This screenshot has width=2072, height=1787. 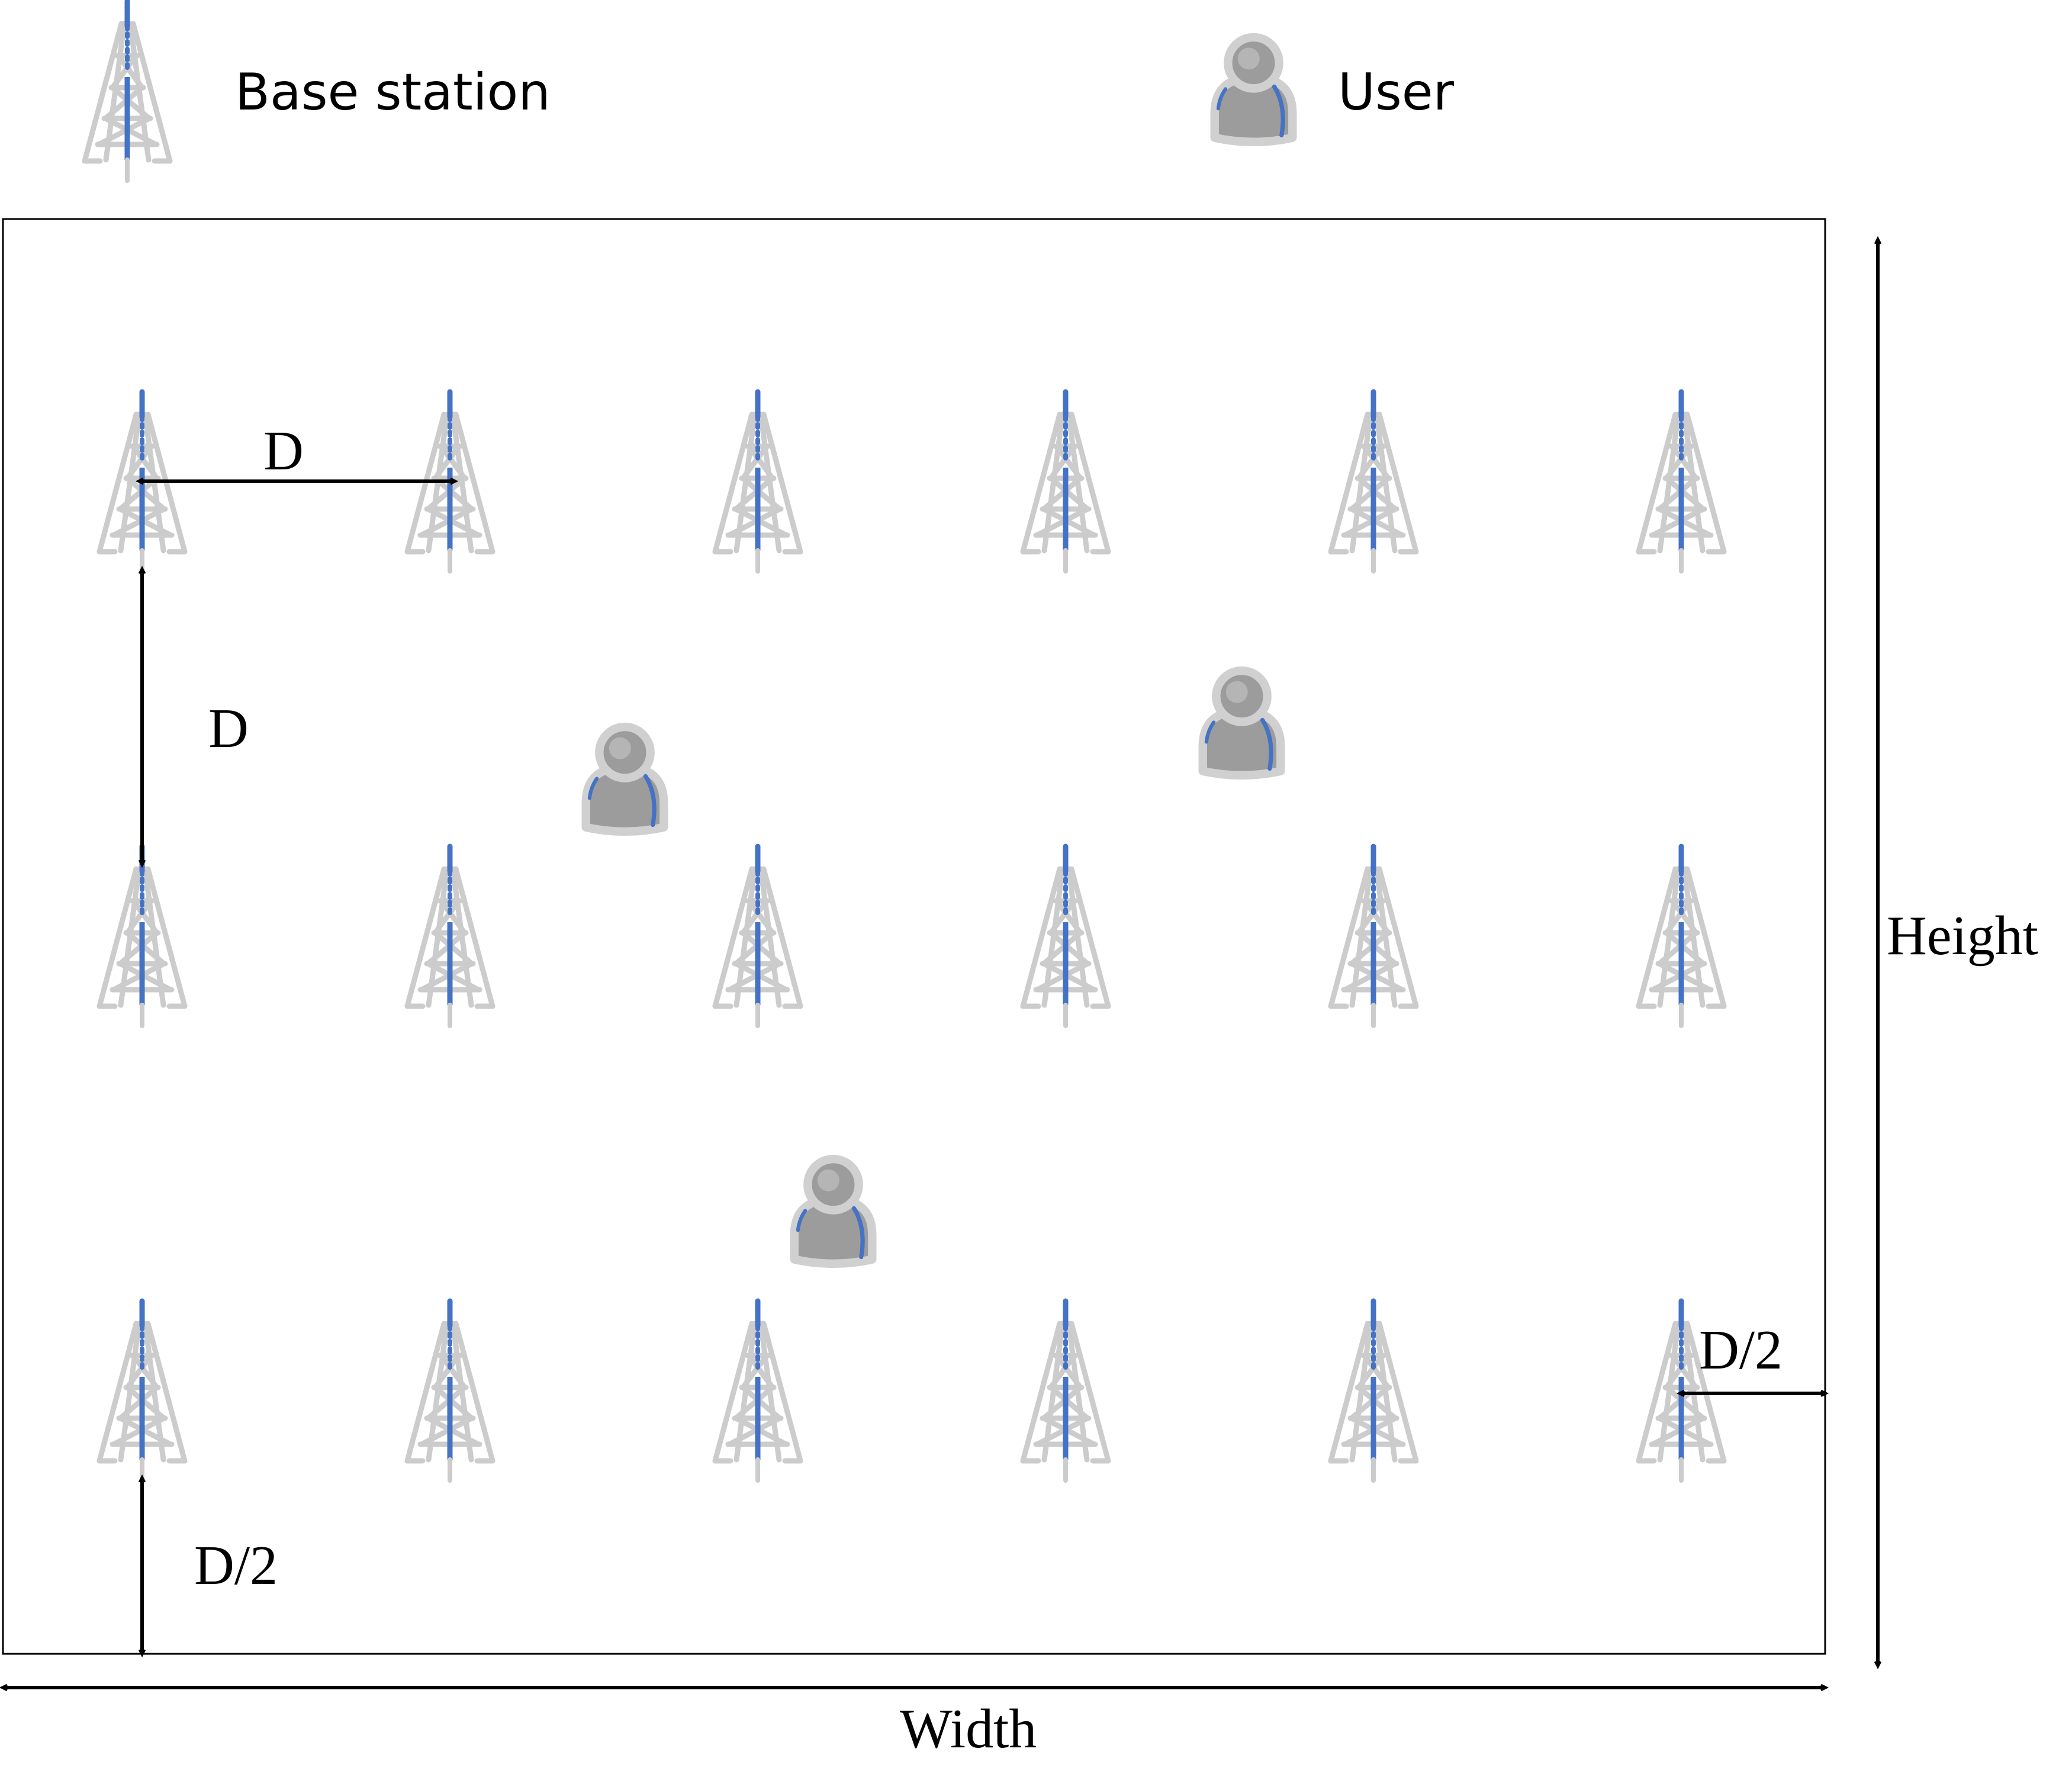 What do you see at coordinates (1741, 1350) in the screenshot?
I see `right-edge-offset-label: D/2` at bounding box center [1741, 1350].